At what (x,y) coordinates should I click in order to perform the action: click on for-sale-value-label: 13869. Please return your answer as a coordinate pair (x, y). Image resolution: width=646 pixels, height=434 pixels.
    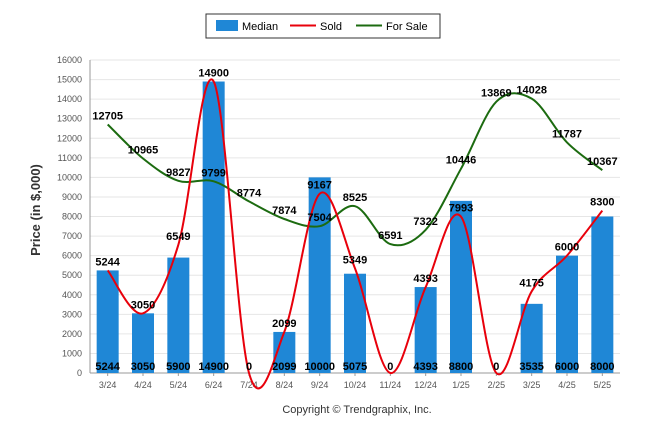
    Looking at the image, I should click on (496, 94).